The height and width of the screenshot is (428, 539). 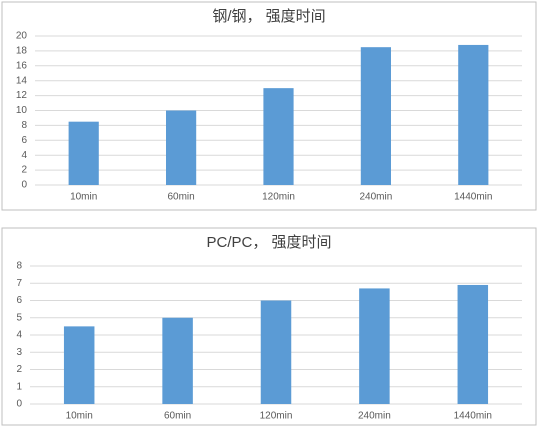 I want to click on y-tick-label: 3, so click(x=19, y=352).